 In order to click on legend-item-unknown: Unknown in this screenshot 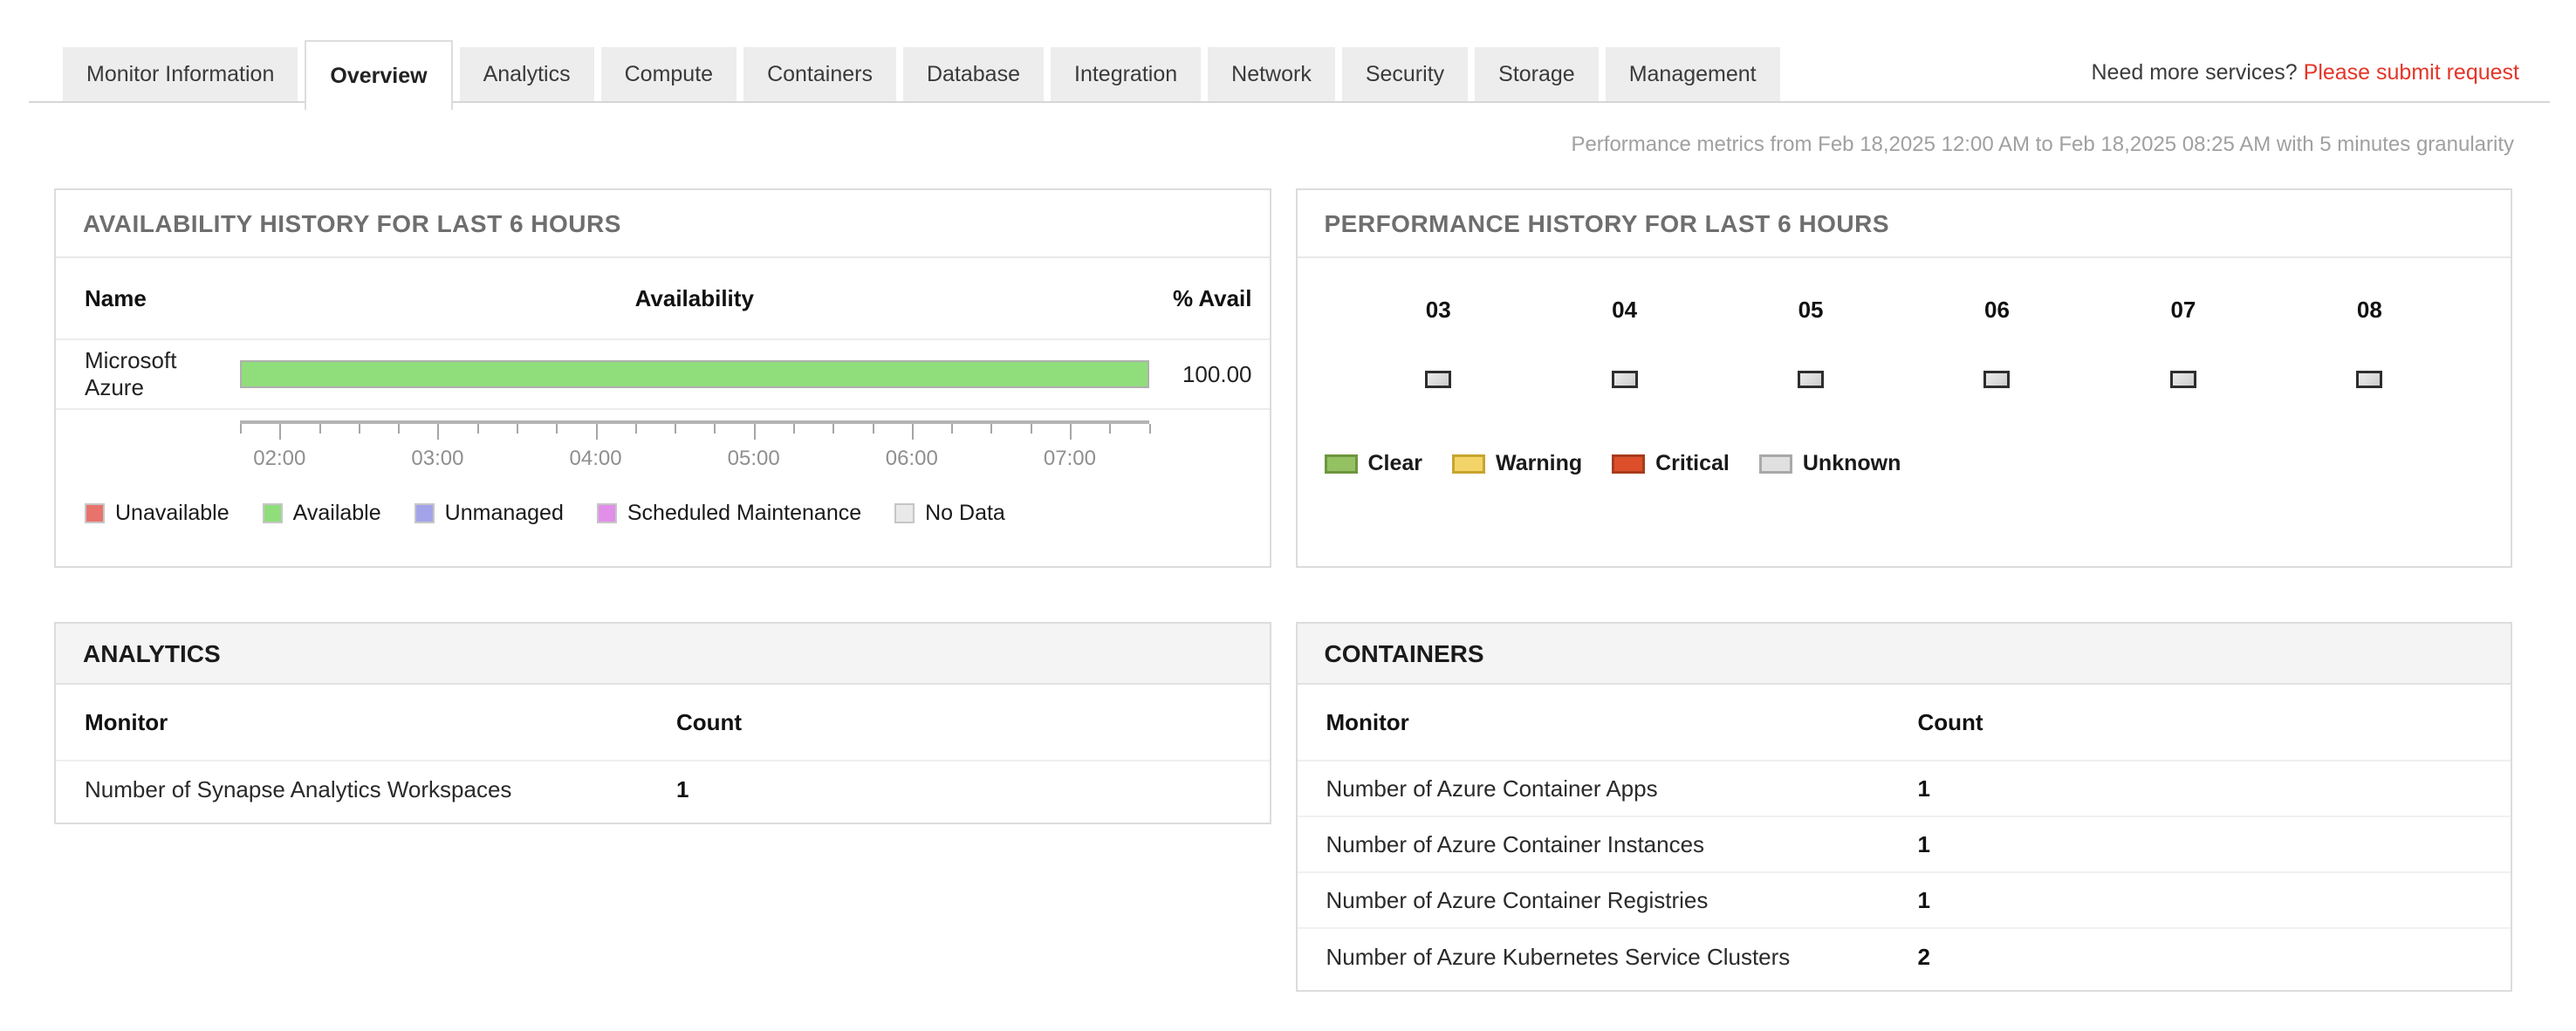, I will do `click(1829, 463)`.